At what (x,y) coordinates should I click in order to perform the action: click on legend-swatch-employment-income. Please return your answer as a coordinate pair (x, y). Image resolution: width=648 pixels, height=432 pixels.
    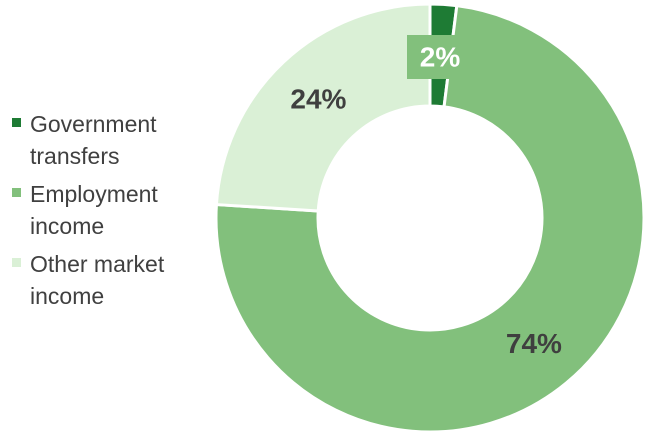
    Looking at the image, I should click on (16, 192).